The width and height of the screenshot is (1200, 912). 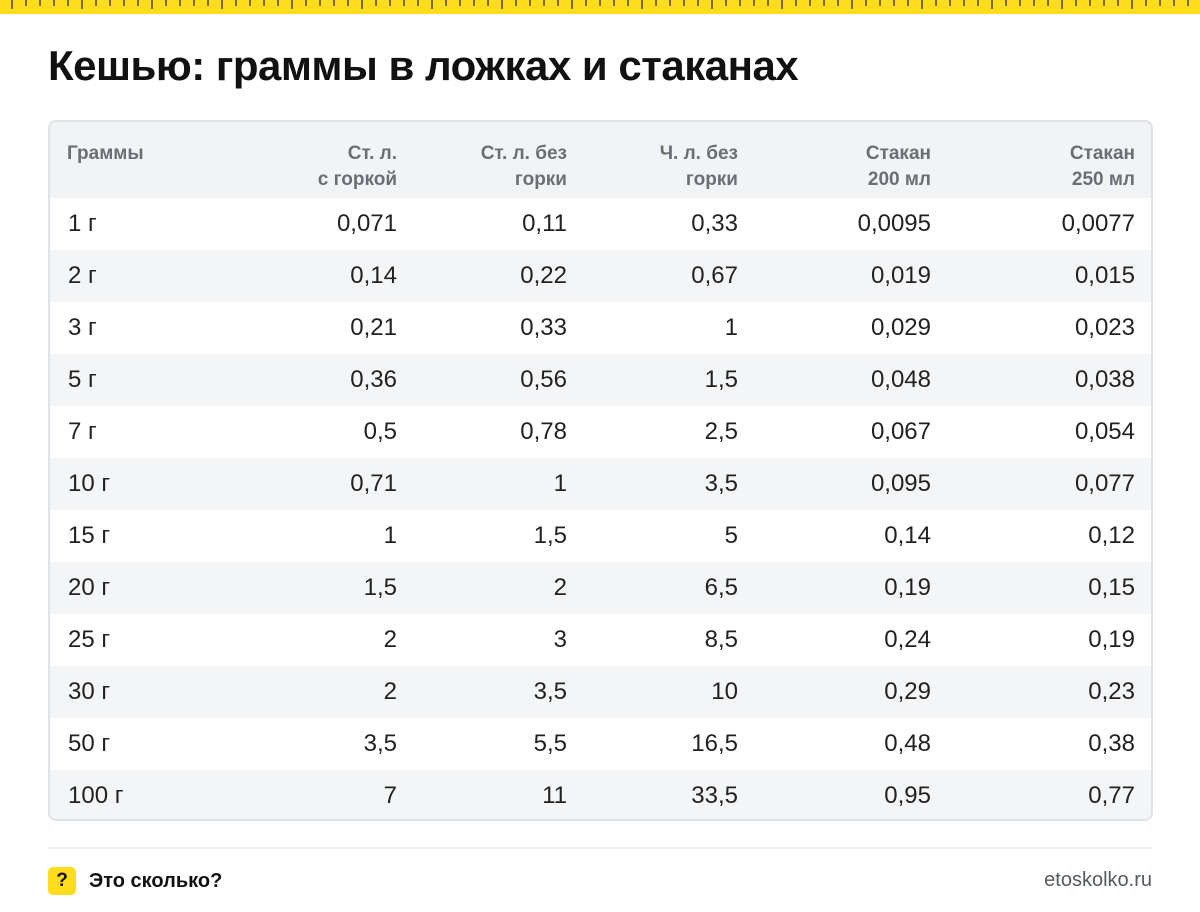 I want to click on value-cell: 0,054, so click(x=1104, y=431).